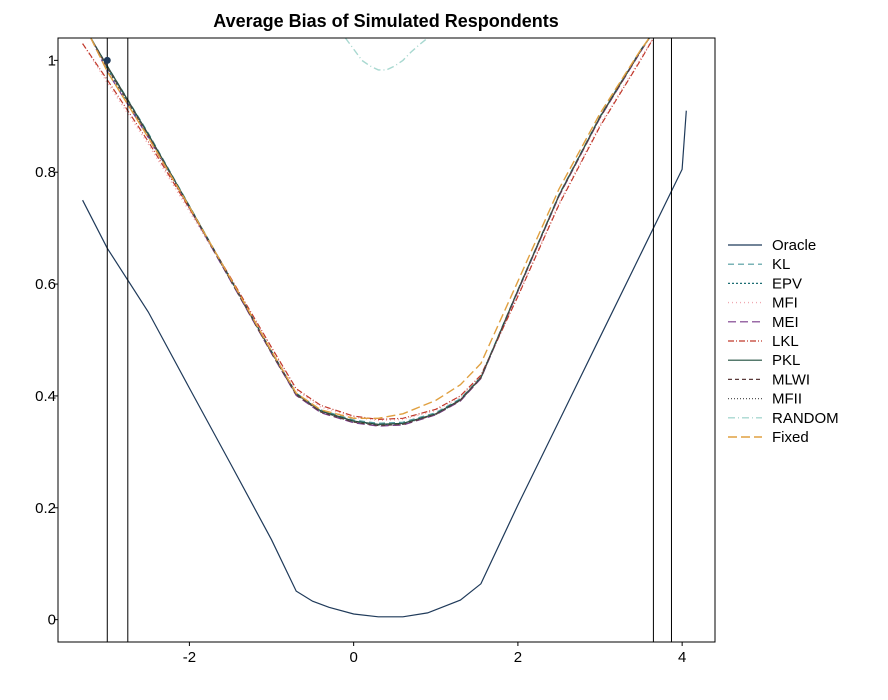  Describe the element at coordinates (45, 284) in the screenshot. I see `y-tick-label: 0.6` at that location.